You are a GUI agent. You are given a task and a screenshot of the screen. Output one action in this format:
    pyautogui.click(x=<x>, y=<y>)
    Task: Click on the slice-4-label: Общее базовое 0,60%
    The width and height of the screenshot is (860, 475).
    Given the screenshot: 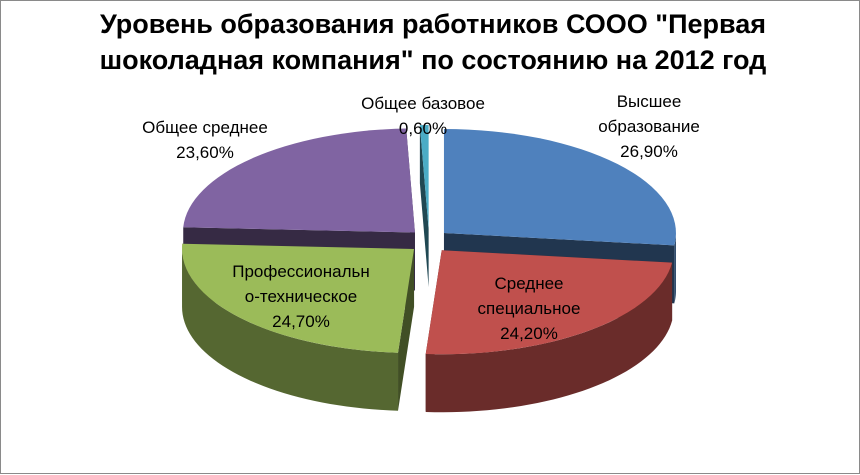 What is the action you would take?
    pyautogui.click(x=423, y=116)
    